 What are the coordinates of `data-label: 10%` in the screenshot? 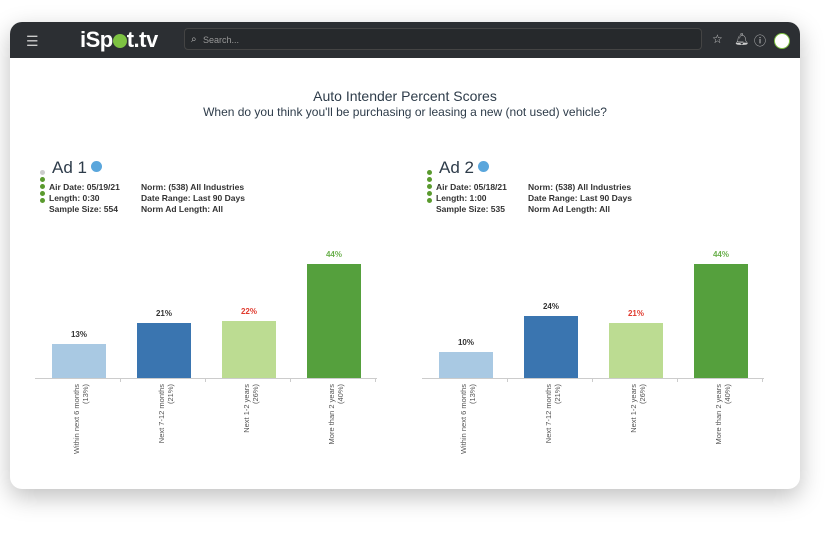 It's located at (465, 342).